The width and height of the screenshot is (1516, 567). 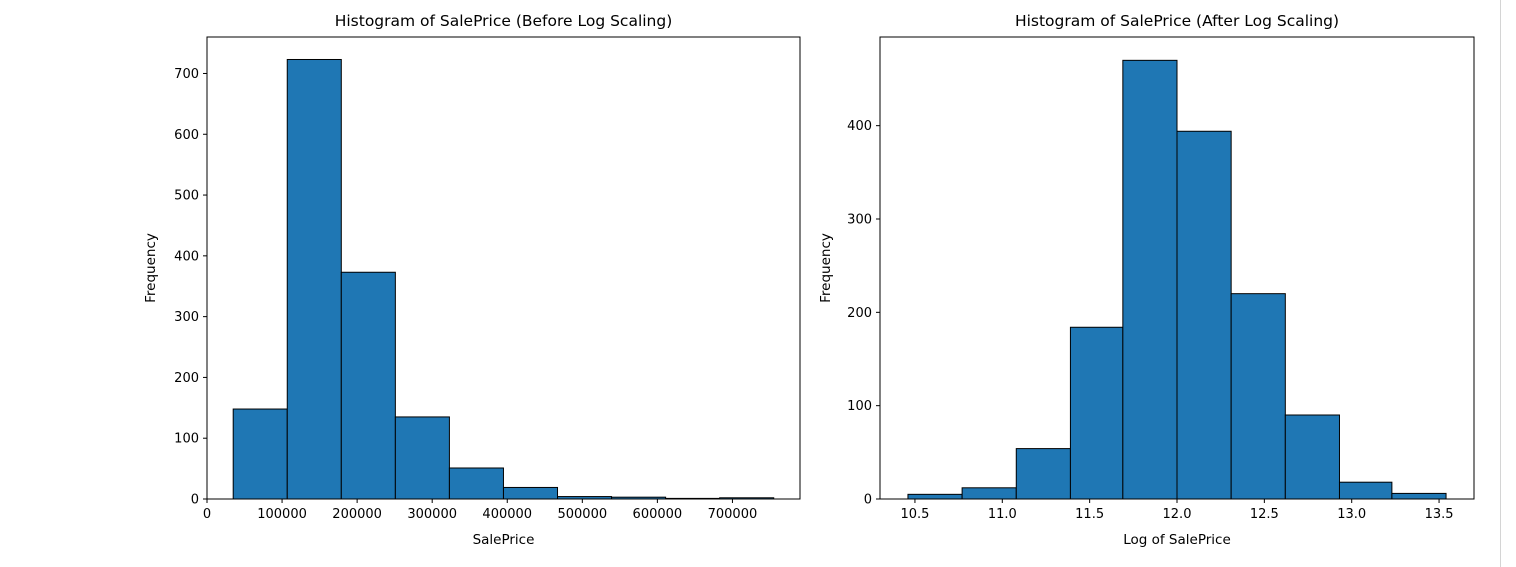 I want to click on x-tick-label: 0, so click(x=207, y=514).